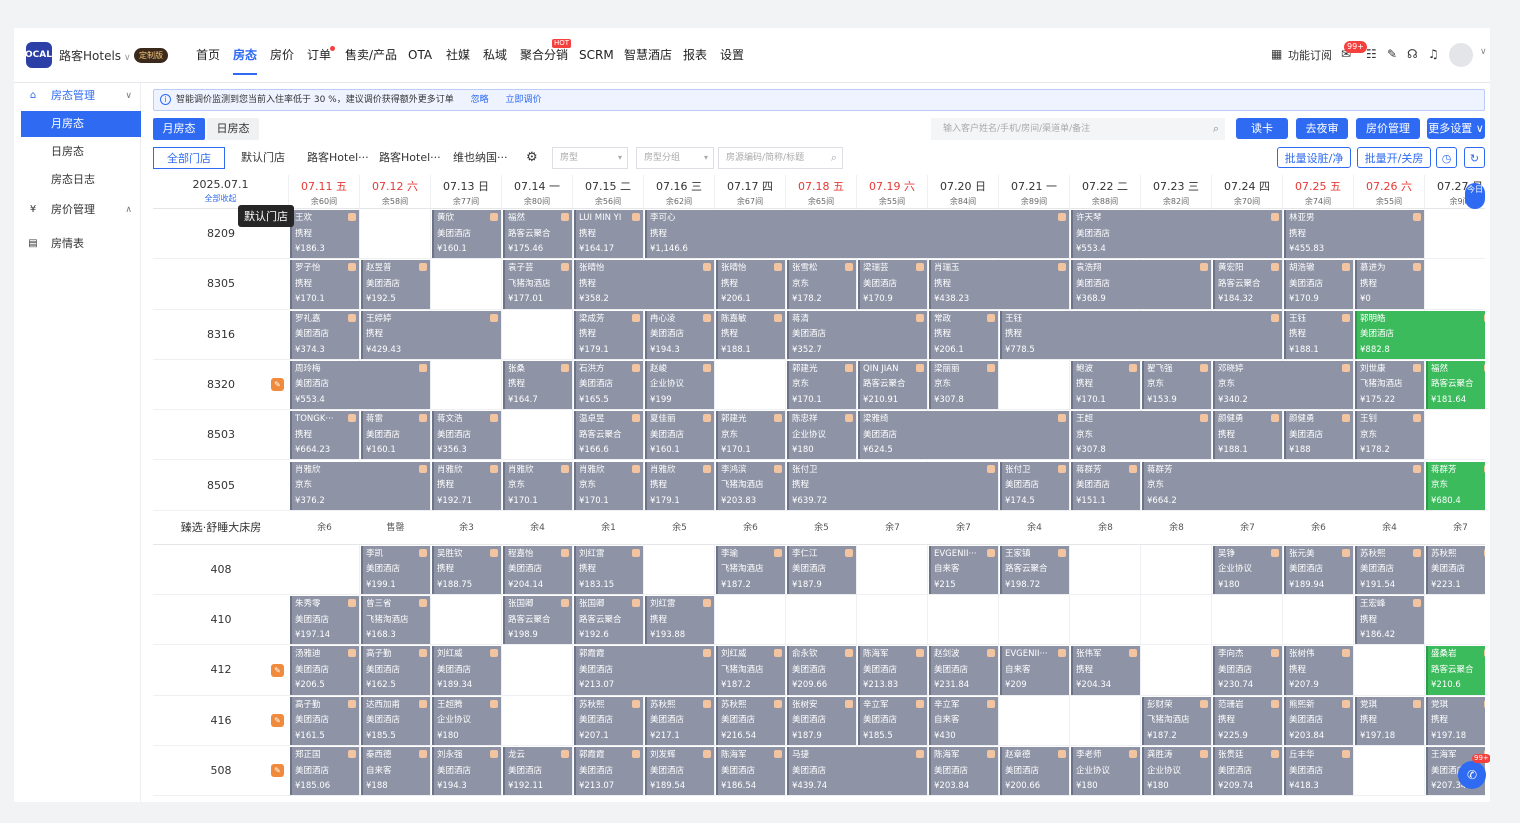 The image size is (1520, 823). What do you see at coordinates (81, 124) in the screenshot?
I see `sidebar-item-monthly: 月房态` at bounding box center [81, 124].